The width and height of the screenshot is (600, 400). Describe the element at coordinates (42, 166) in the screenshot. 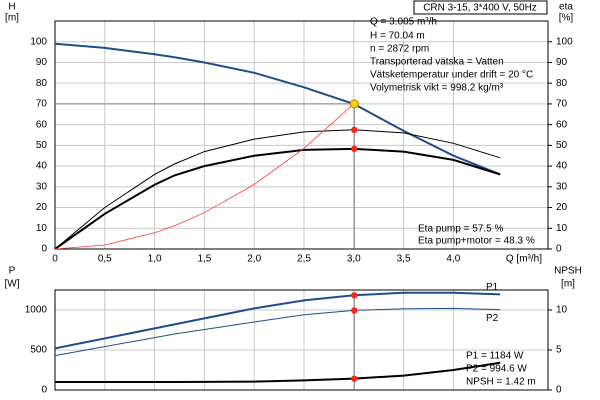

I see `y-tick-label: 40` at that location.